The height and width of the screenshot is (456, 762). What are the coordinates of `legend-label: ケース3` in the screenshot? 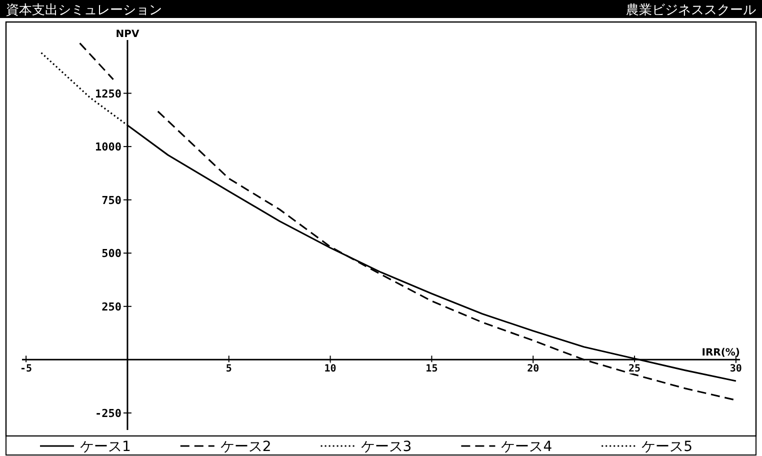 It's located at (386, 447).